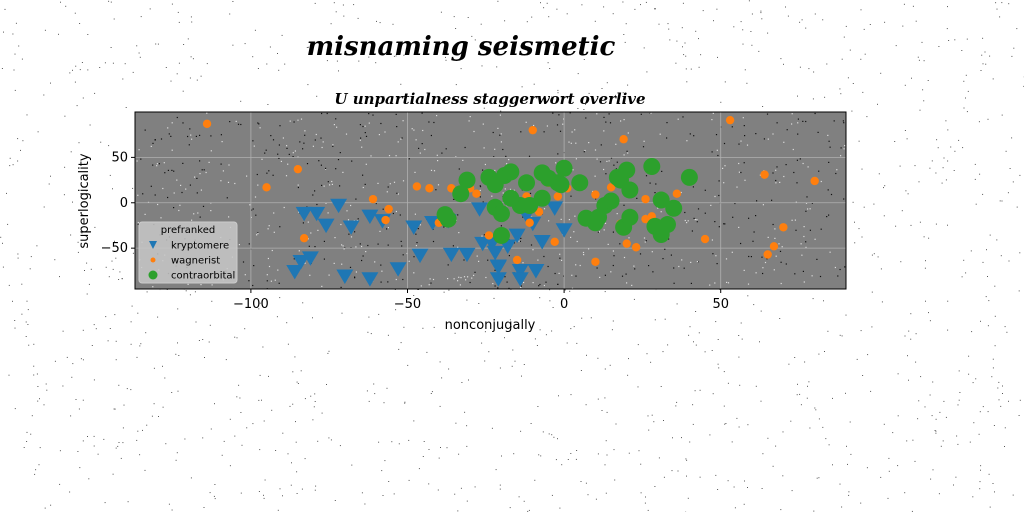 The image size is (1024, 512). I want to click on legend-label: contraorbital, so click(203, 276).